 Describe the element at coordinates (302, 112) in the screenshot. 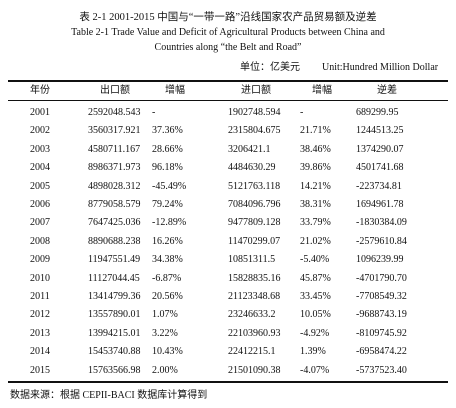

I see `table-cell: -` at that location.